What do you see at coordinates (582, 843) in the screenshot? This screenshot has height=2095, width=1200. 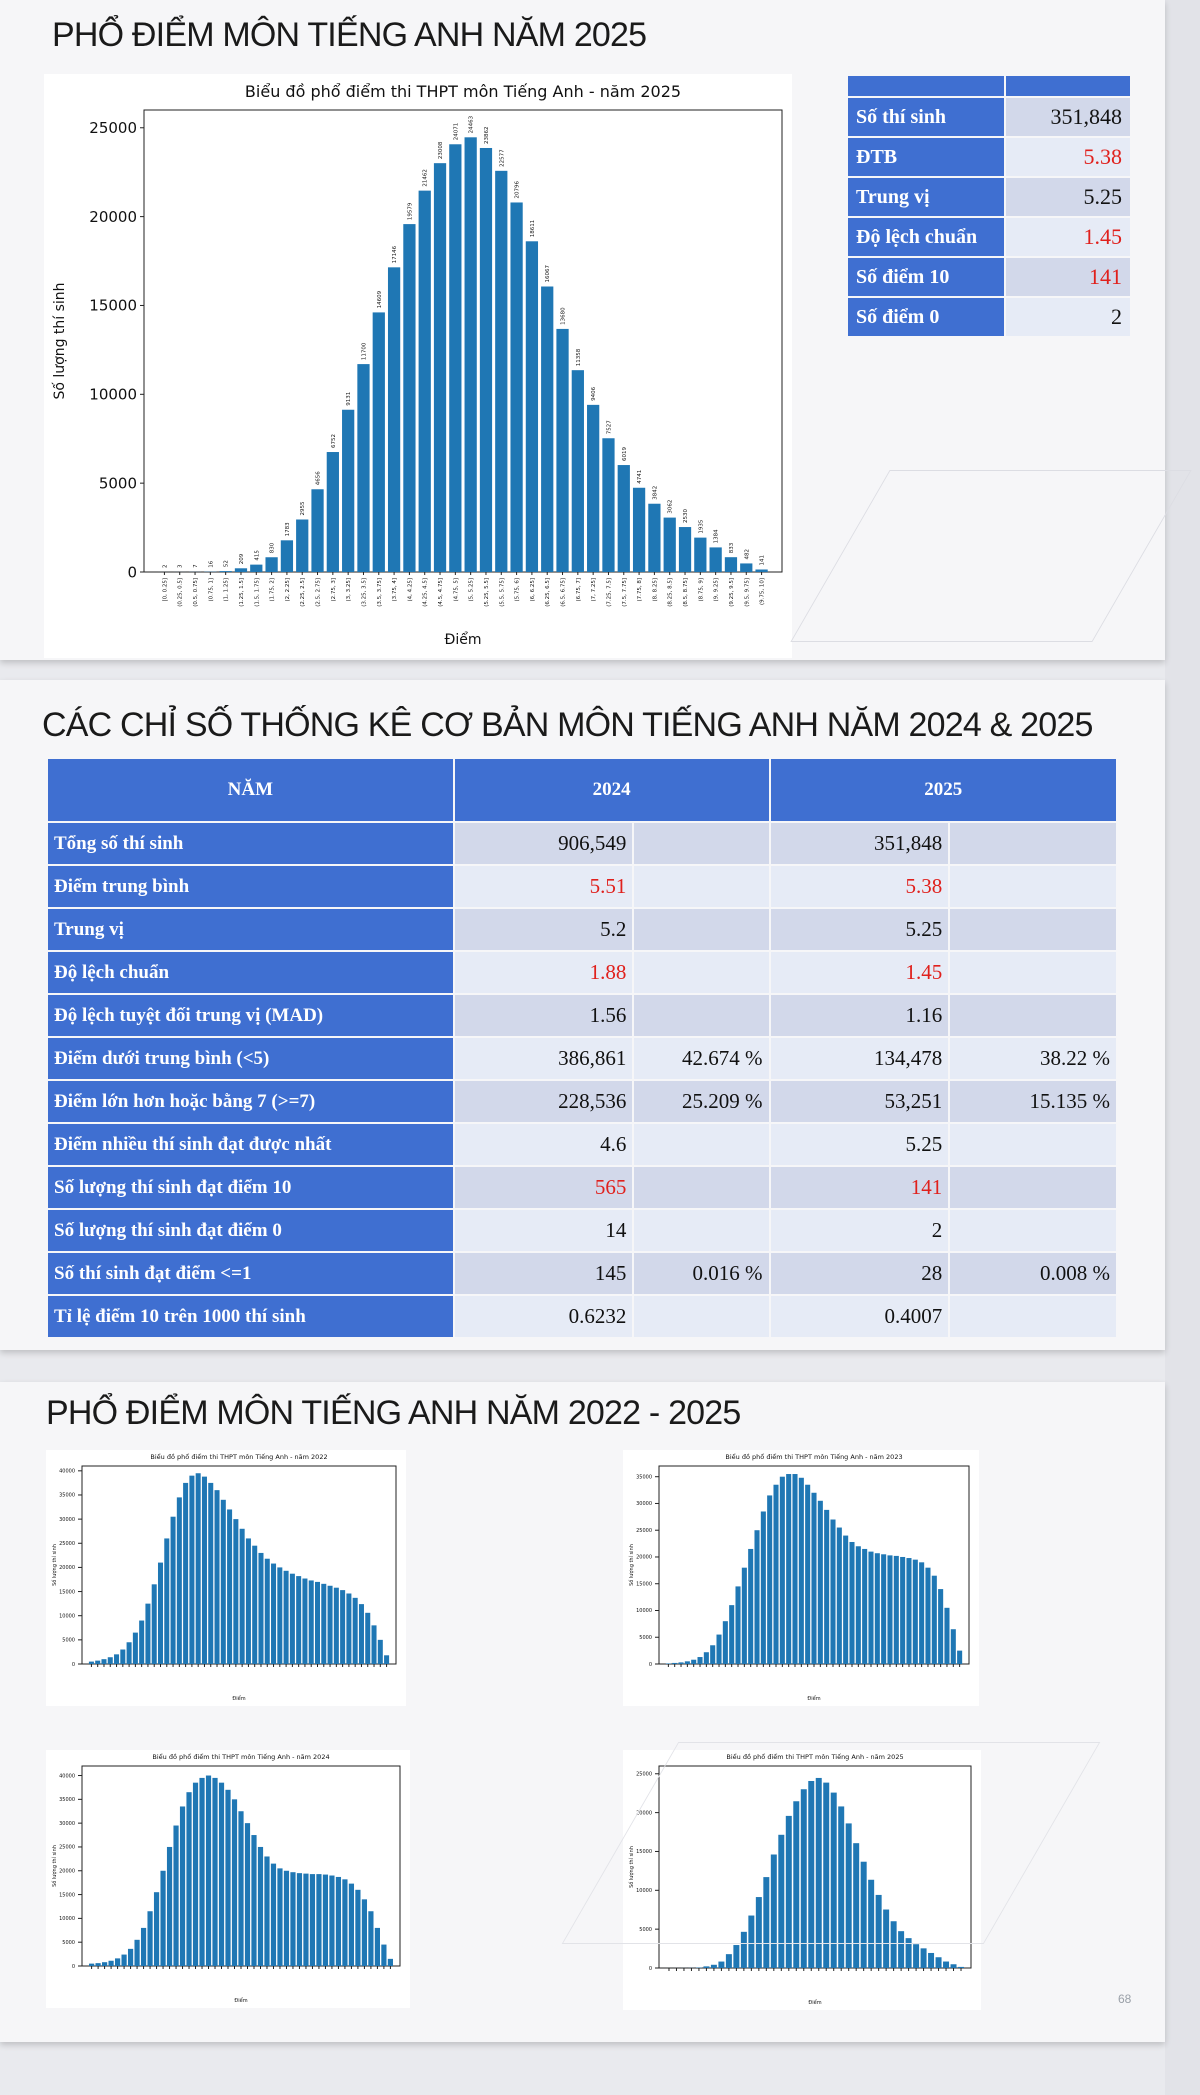 I see `table-row: Tổng số thí sinh 906,549 351,848` at bounding box center [582, 843].